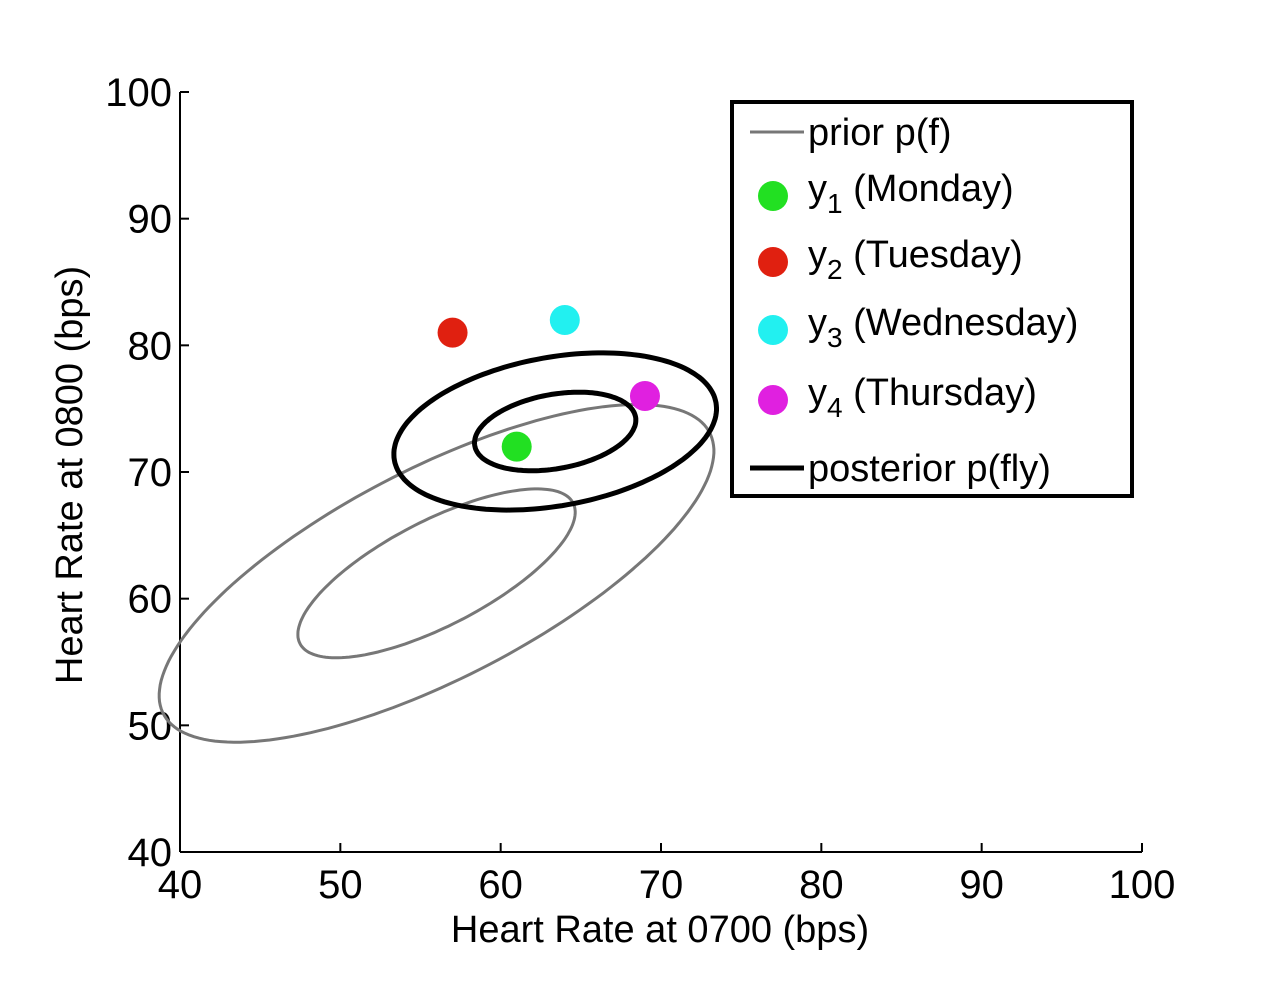  I want to click on x-tick-label: 50, so click(340, 885).